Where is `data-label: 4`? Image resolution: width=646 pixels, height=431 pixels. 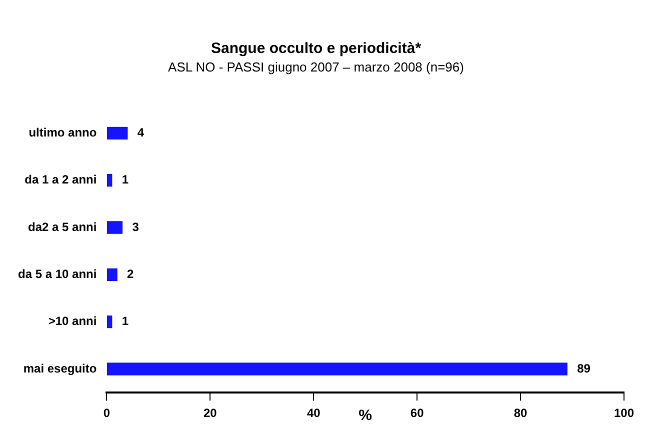 data-label: 4 is located at coordinates (140, 132).